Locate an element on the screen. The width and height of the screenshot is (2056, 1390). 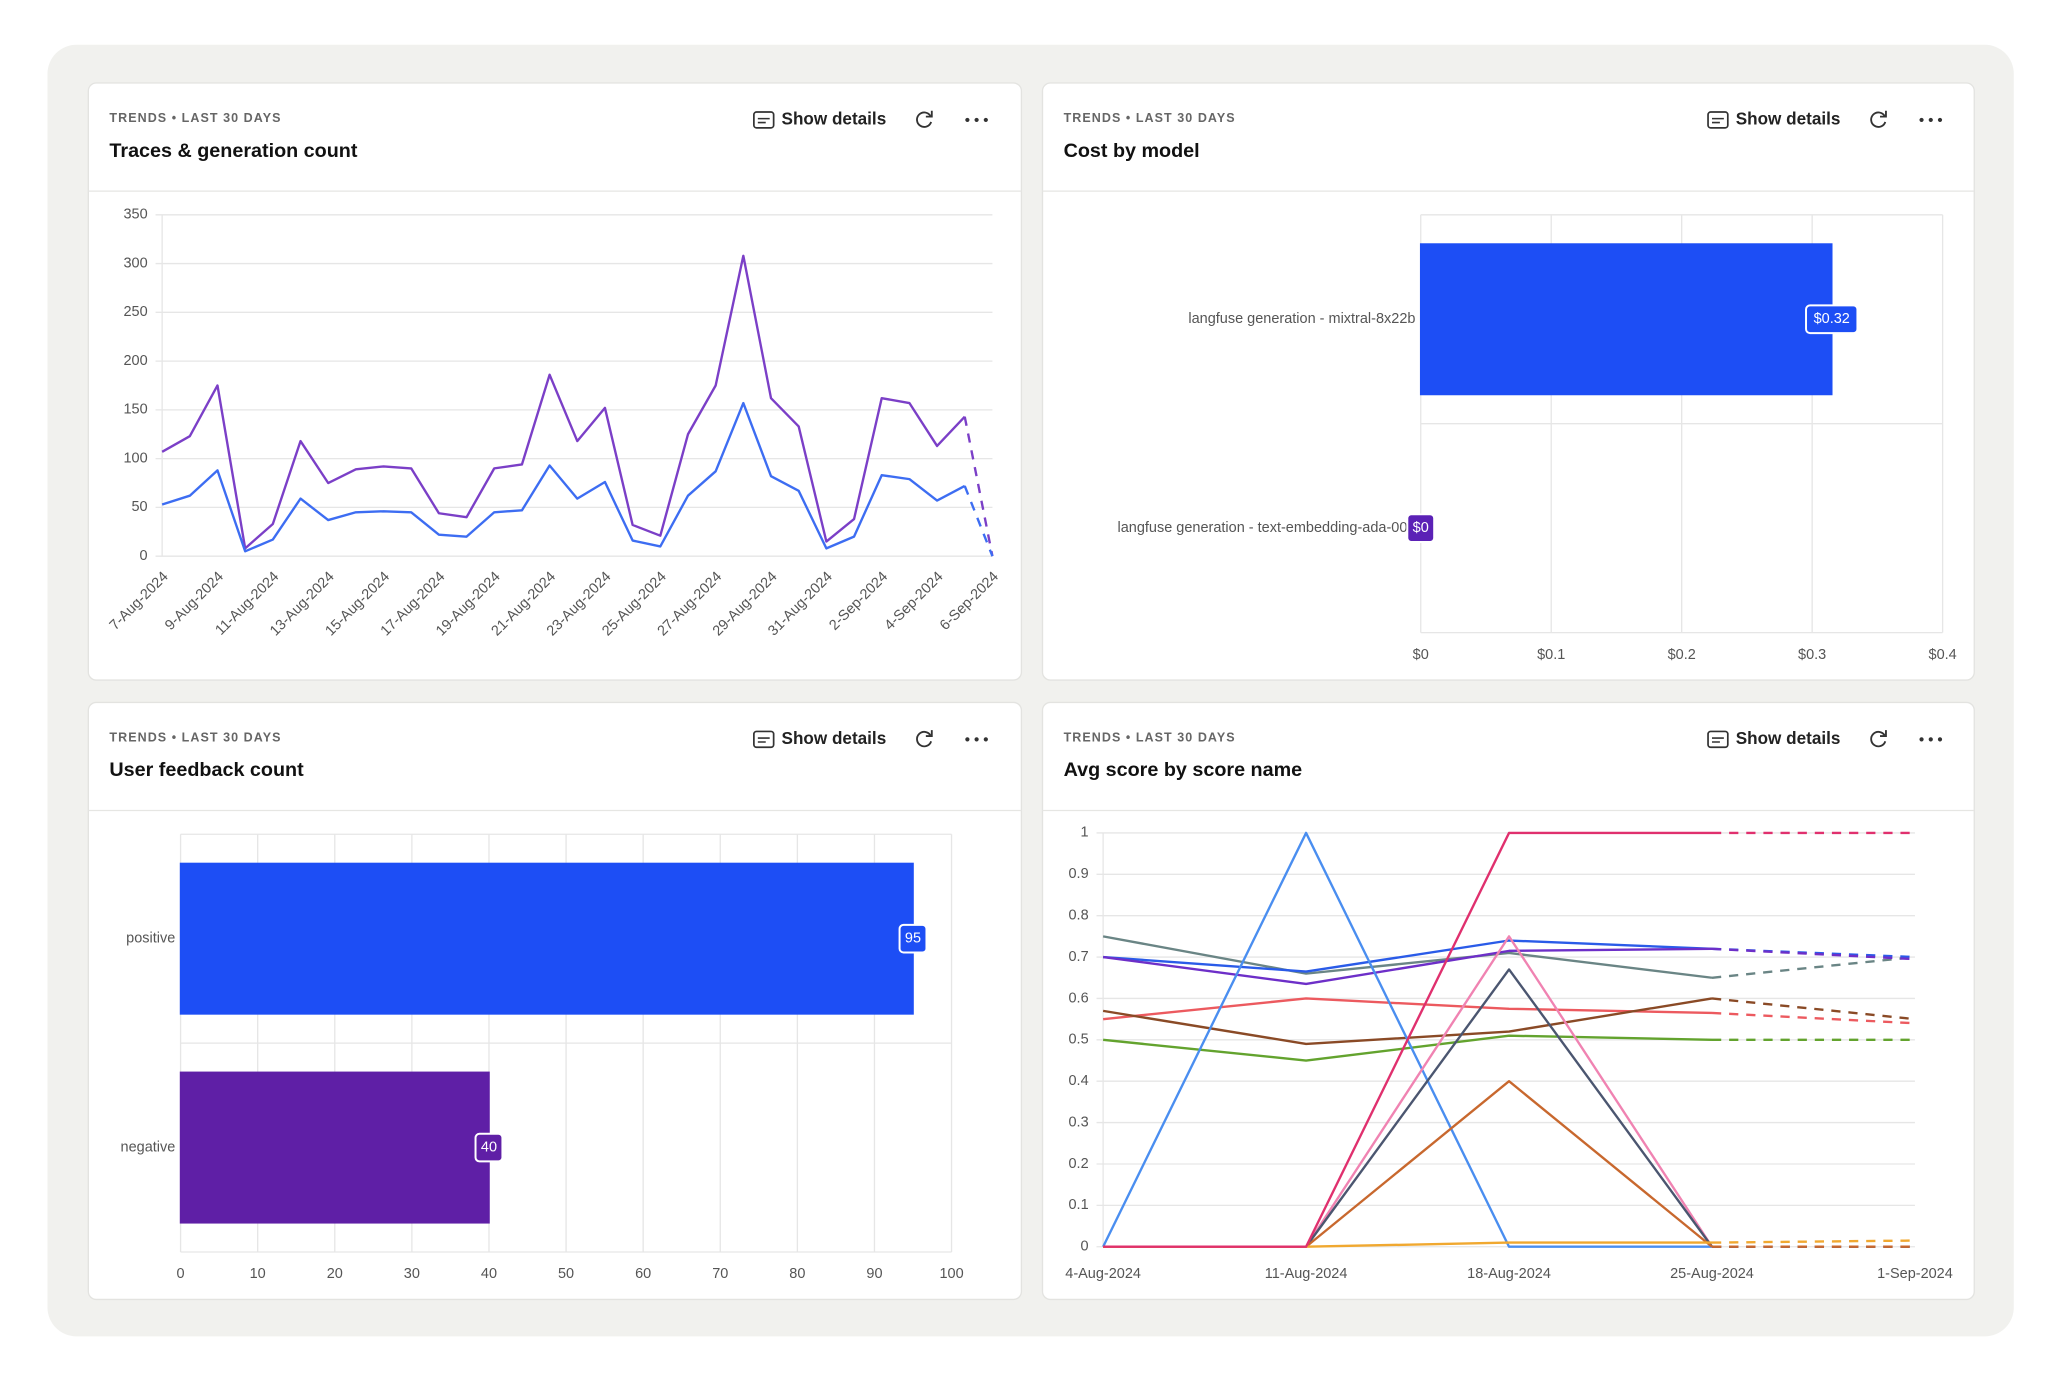
x-tick-label: 80 is located at coordinates (797, 1274).